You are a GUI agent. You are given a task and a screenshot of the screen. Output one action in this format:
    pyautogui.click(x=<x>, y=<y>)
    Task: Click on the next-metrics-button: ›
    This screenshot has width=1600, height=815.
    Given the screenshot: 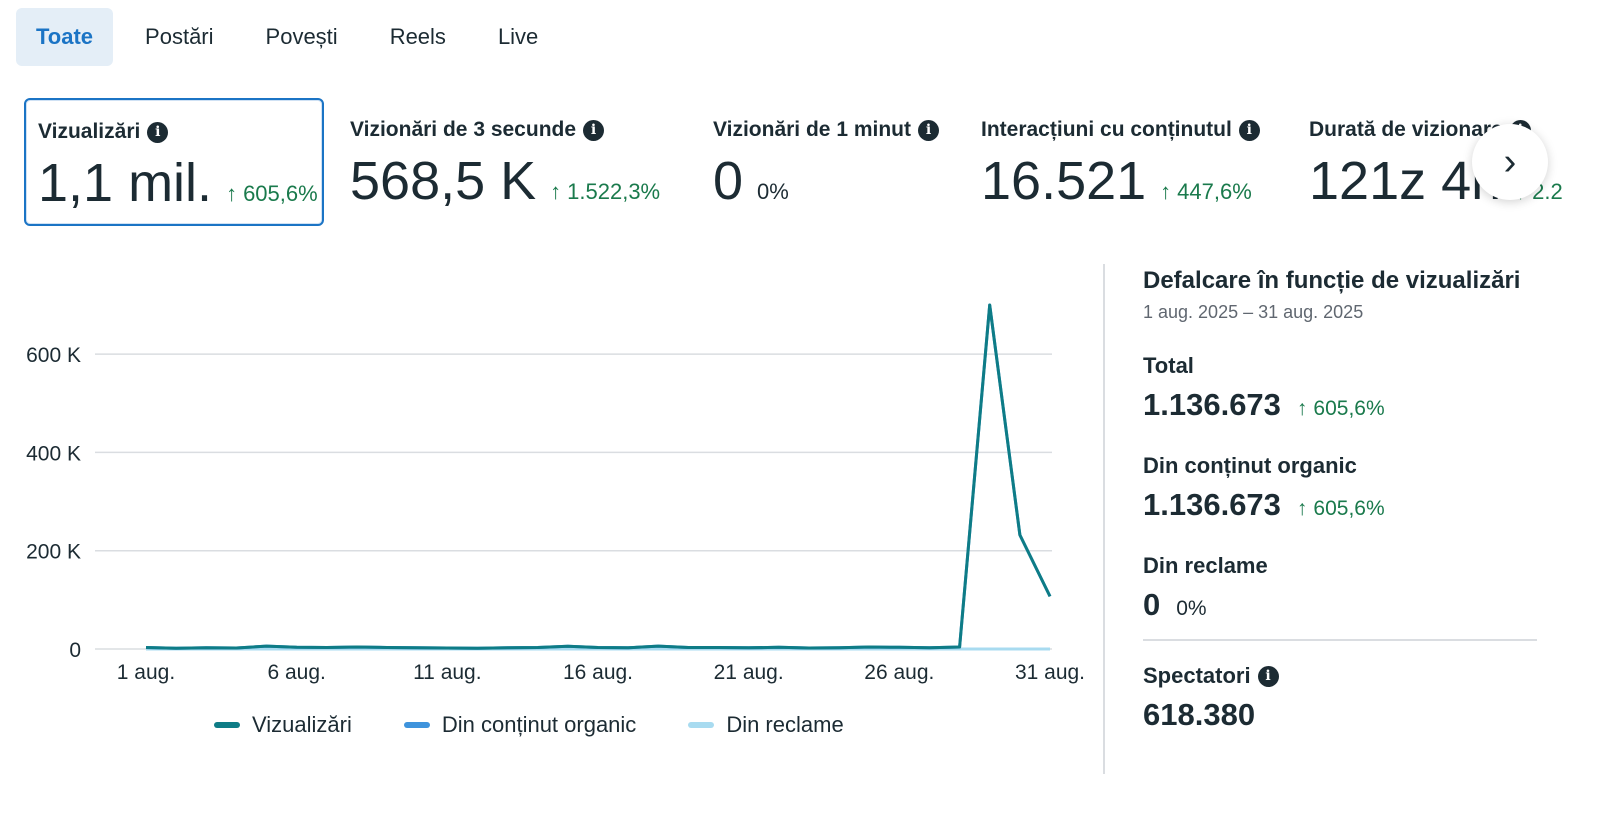 What is the action you would take?
    pyautogui.click(x=1510, y=162)
    